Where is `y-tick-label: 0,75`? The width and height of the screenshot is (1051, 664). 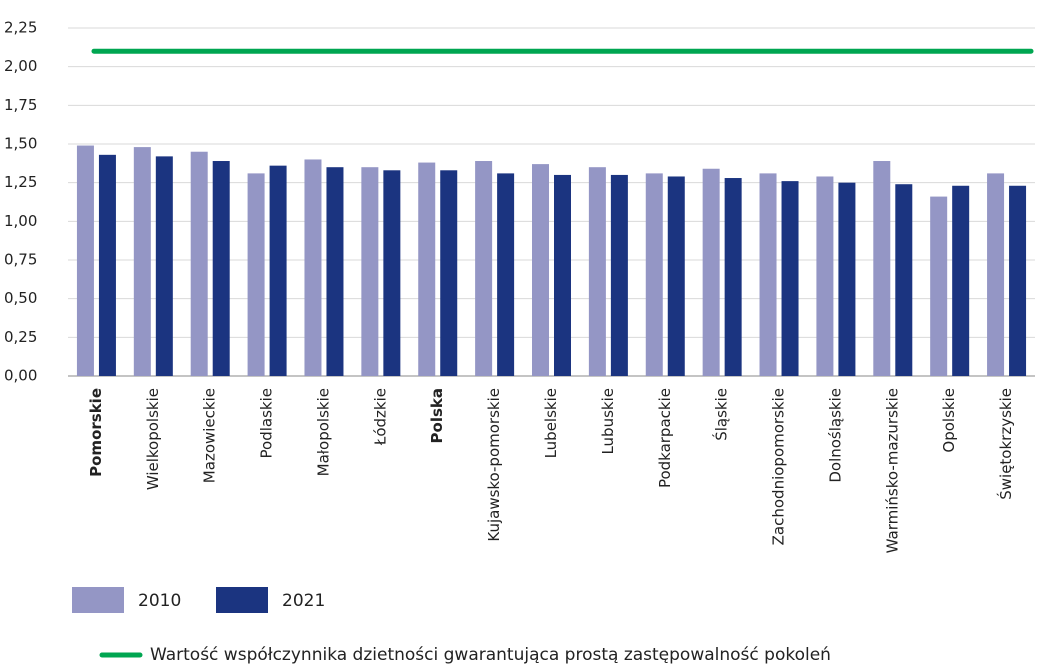
y-tick-label: 0,75 is located at coordinates (20, 260).